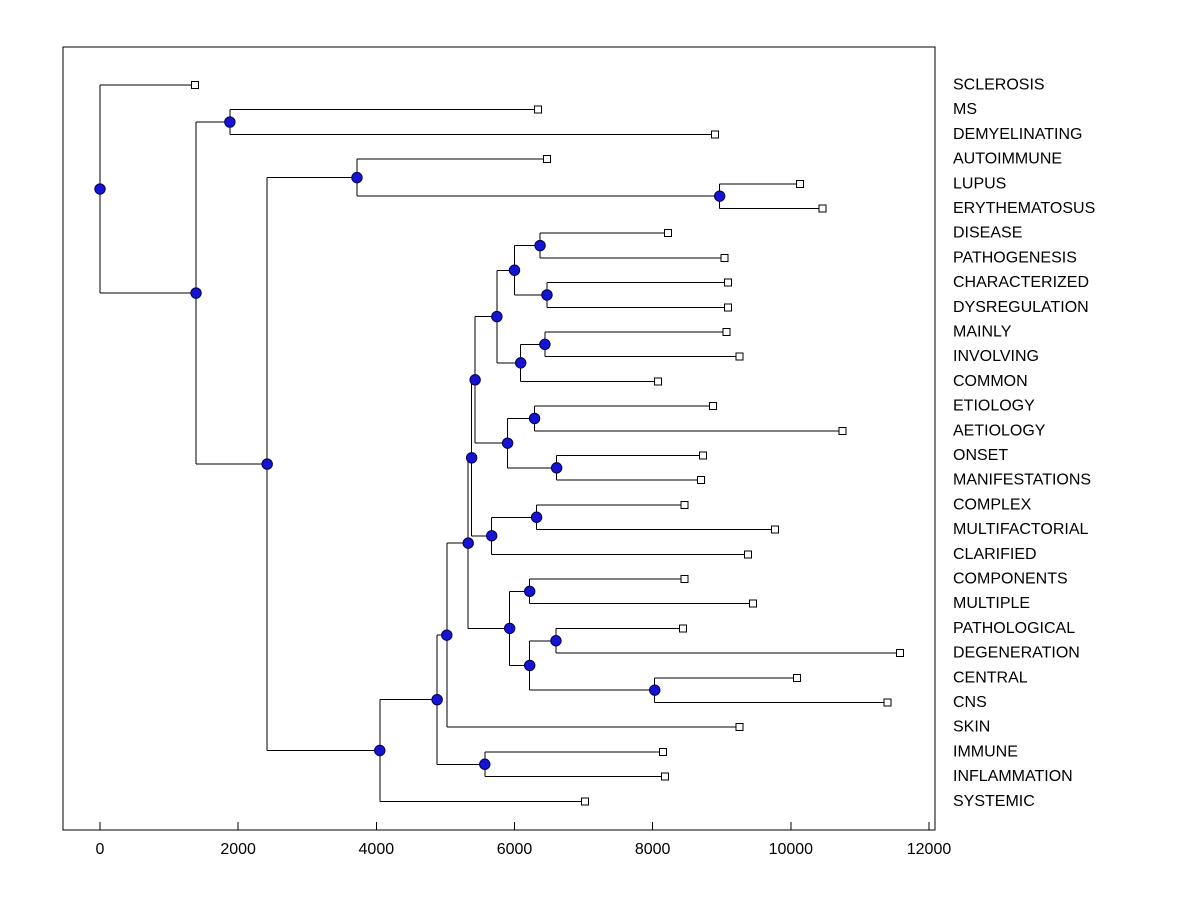 This screenshot has width=1200, height=900. Describe the element at coordinates (1022, 480) in the screenshot. I see `leaf-label: MANIFESTATIONS` at that location.